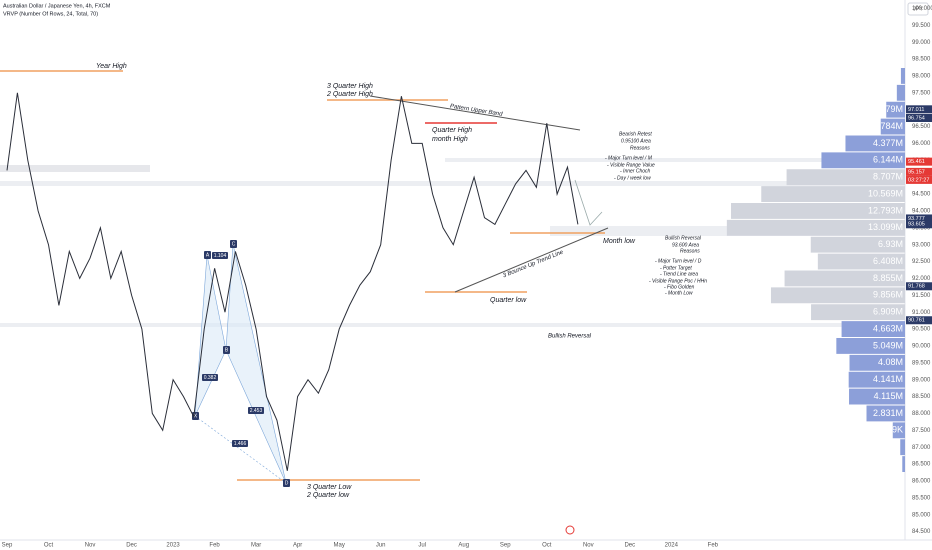 This screenshot has height=550, width=932. Describe the element at coordinates (888, 312) in the screenshot. I see `profile-label: 6.909M` at that location.